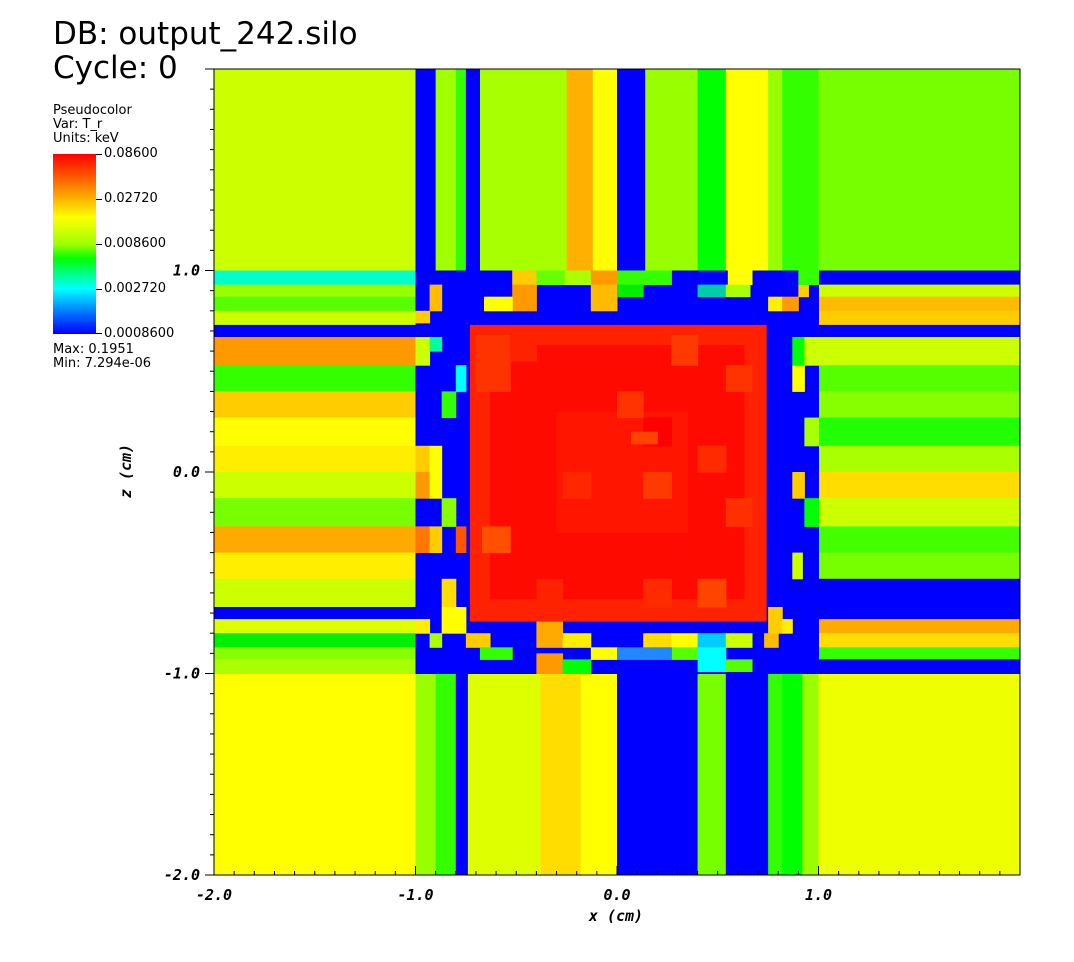  Describe the element at coordinates (102, 363) in the screenshot. I see `legend-min: Min: 7.294e-06` at that location.